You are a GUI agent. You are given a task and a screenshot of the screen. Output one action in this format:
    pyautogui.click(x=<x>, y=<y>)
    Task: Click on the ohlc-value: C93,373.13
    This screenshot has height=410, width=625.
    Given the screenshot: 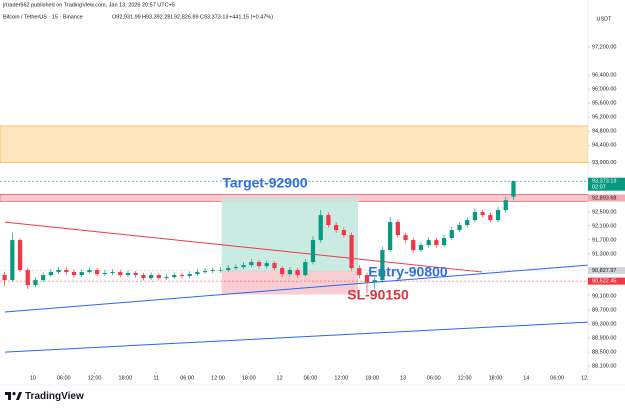 What is the action you would take?
    pyautogui.click(x=214, y=17)
    